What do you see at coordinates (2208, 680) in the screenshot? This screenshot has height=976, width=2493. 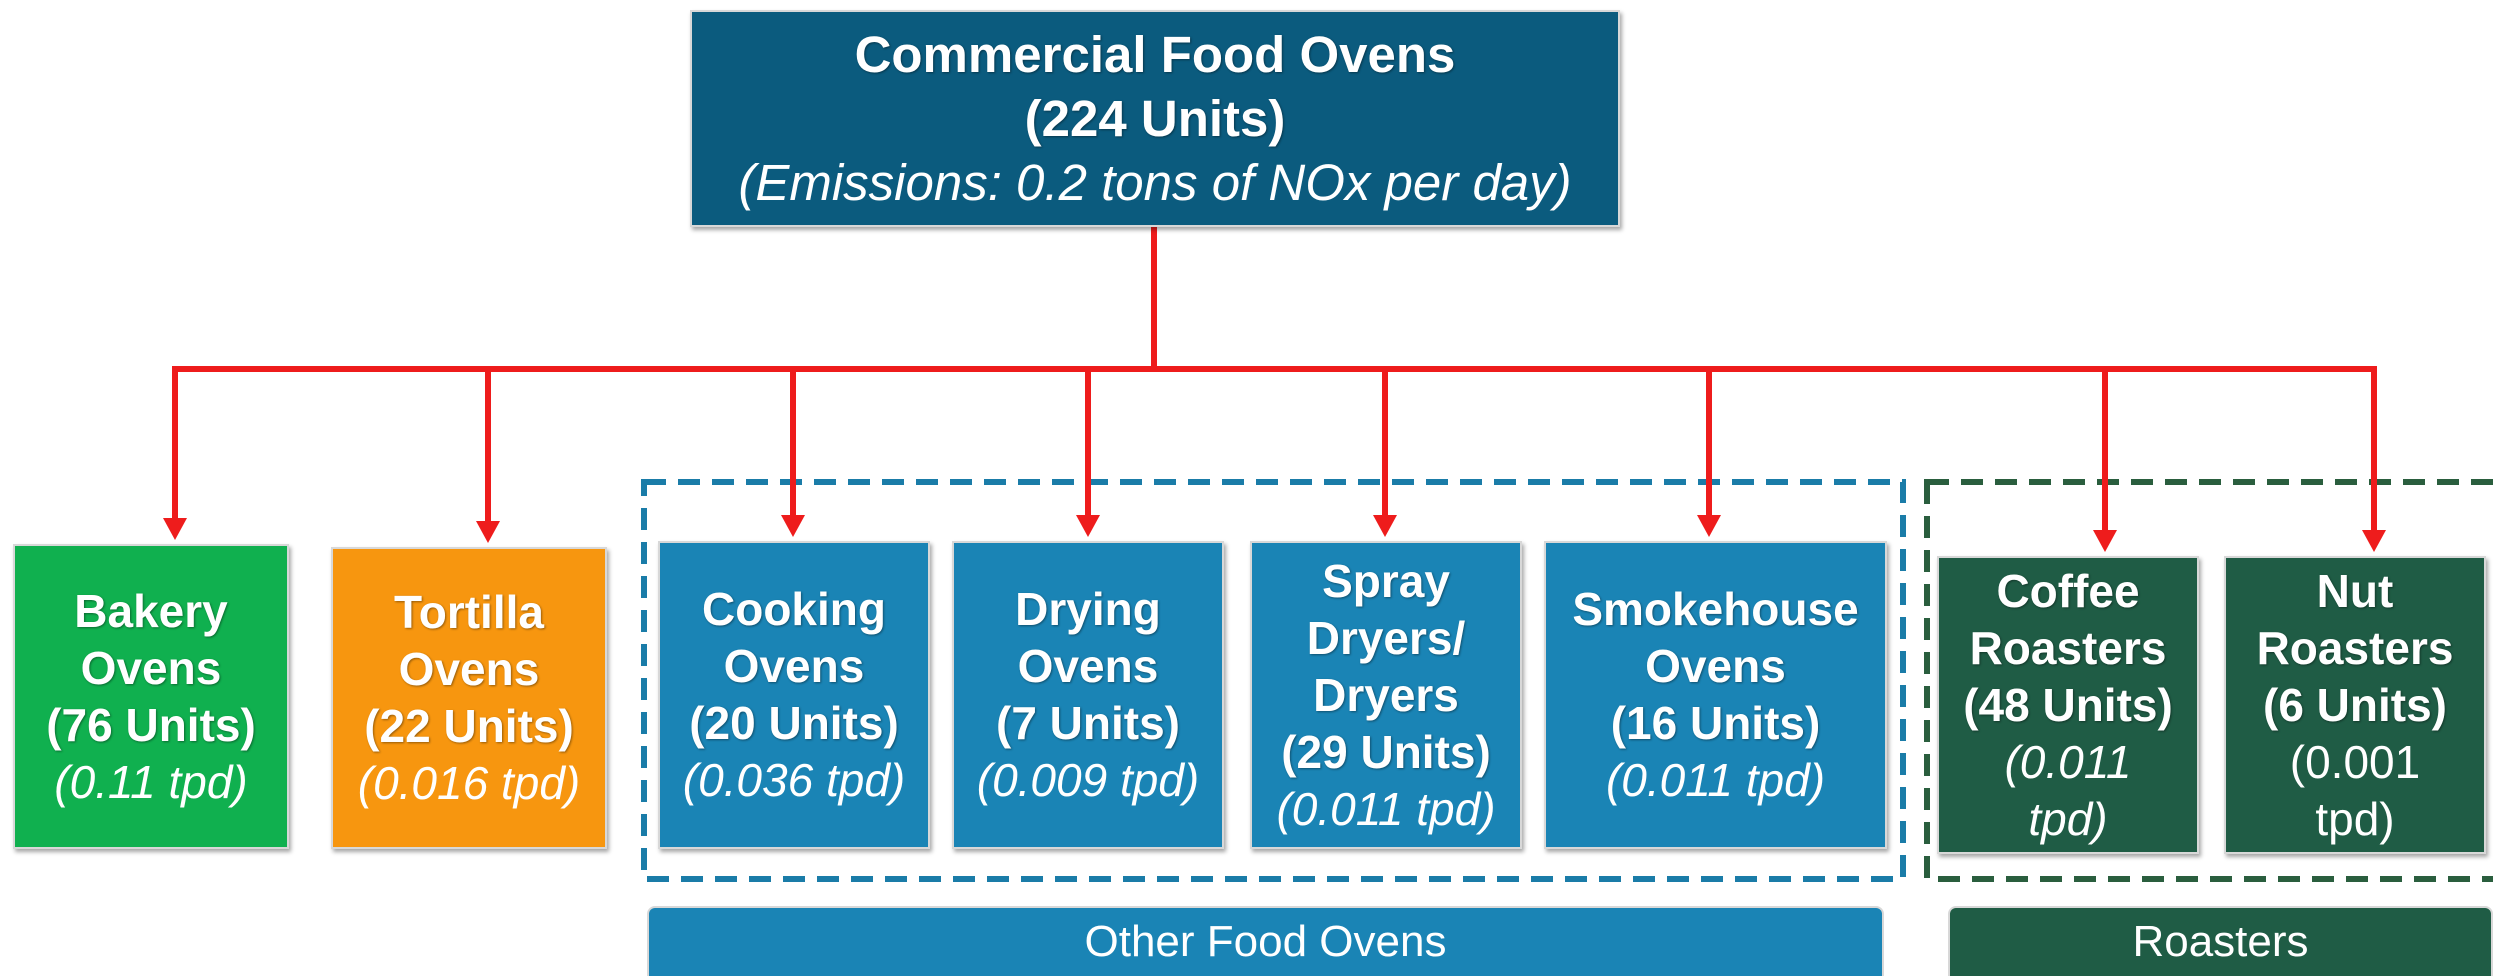 I see `group-frame` at bounding box center [2208, 680].